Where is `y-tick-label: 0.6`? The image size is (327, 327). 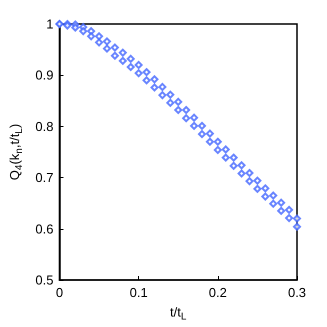 y-tick-label: 0.6 is located at coordinates (44, 228).